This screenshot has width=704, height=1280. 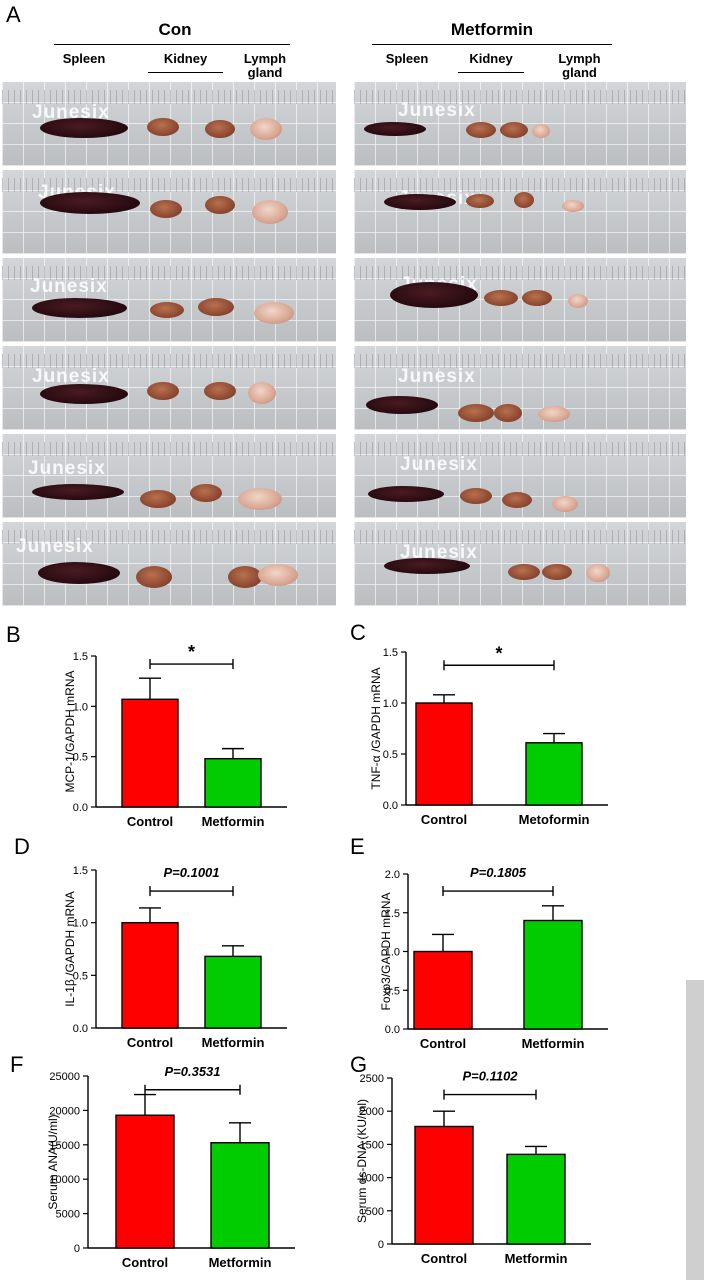 I want to click on significance-annotation: P=0.1805, so click(x=498, y=872).